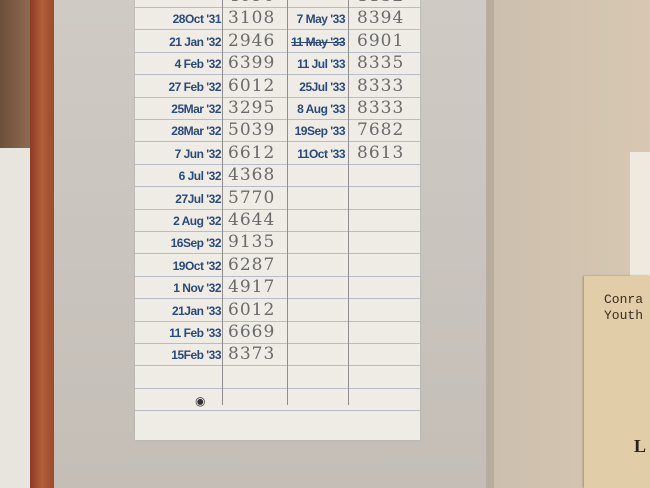 The height and width of the screenshot is (488, 650). Describe the element at coordinates (252, 63) in the screenshot. I see `borrower-number: 6399` at that location.